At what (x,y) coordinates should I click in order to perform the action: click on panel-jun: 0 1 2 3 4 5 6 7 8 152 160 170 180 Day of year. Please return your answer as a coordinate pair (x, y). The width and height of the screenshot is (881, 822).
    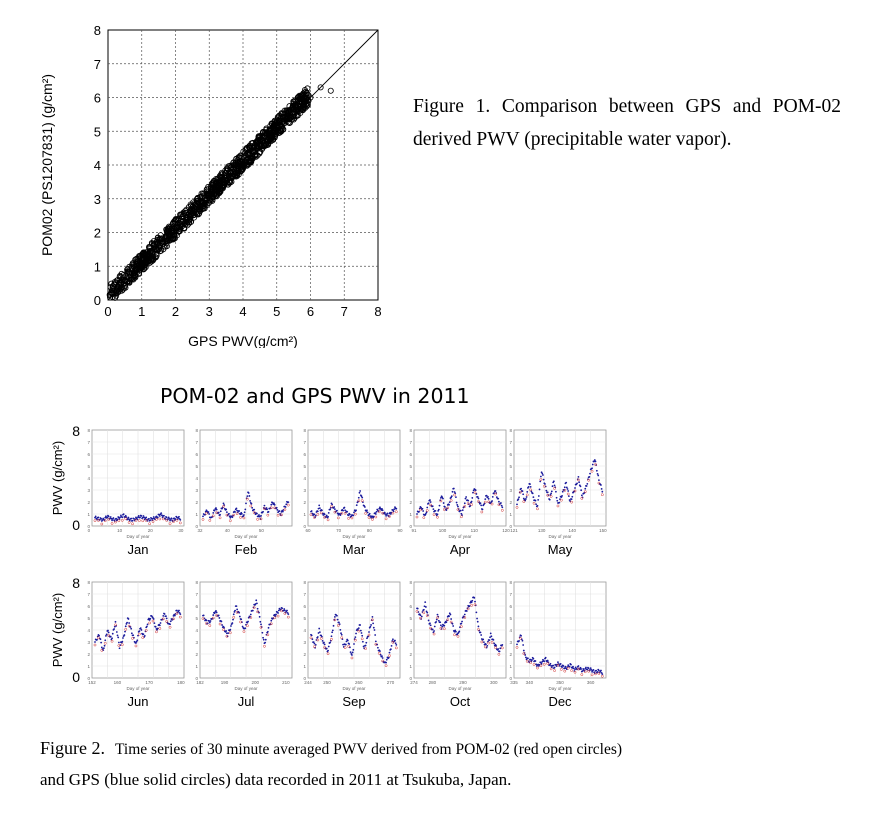
    Looking at the image, I should click on (136, 635).